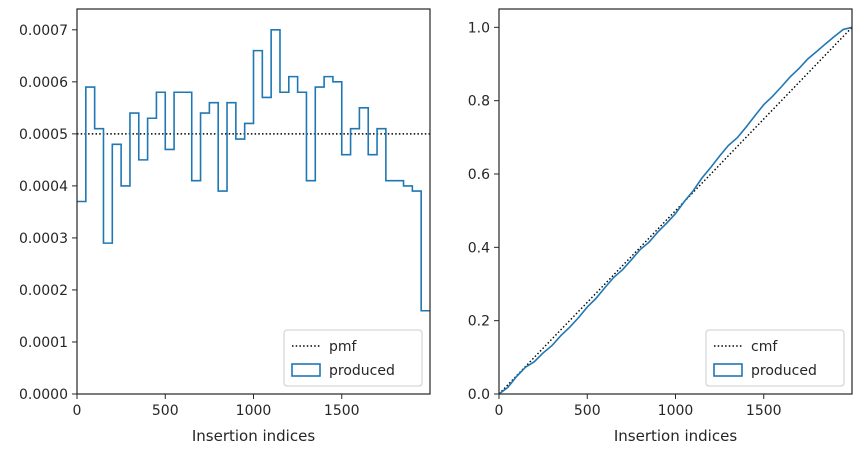 This screenshot has width=861, height=453. Describe the element at coordinates (43, 291) in the screenshot. I see `y-tick-label: 0.0002` at that location.